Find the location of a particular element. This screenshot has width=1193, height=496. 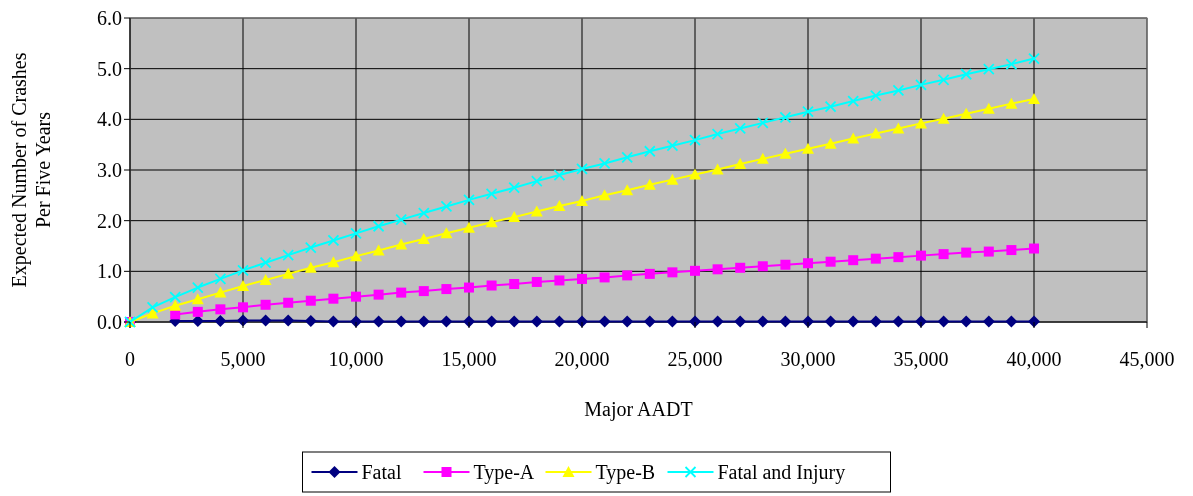

y-tick-label: 1.0 is located at coordinates (109, 271).